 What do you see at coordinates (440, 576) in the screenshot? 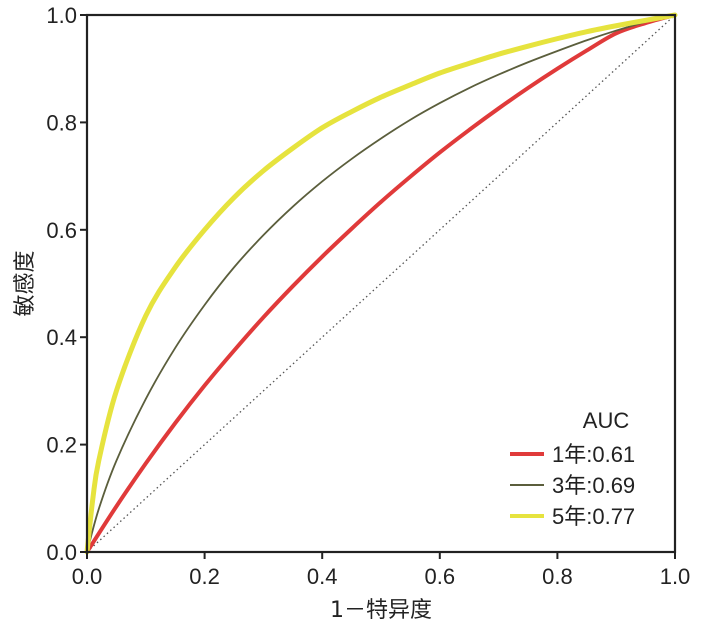
I see `x-tick-label: 0.6` at bounding box center [440, 576].